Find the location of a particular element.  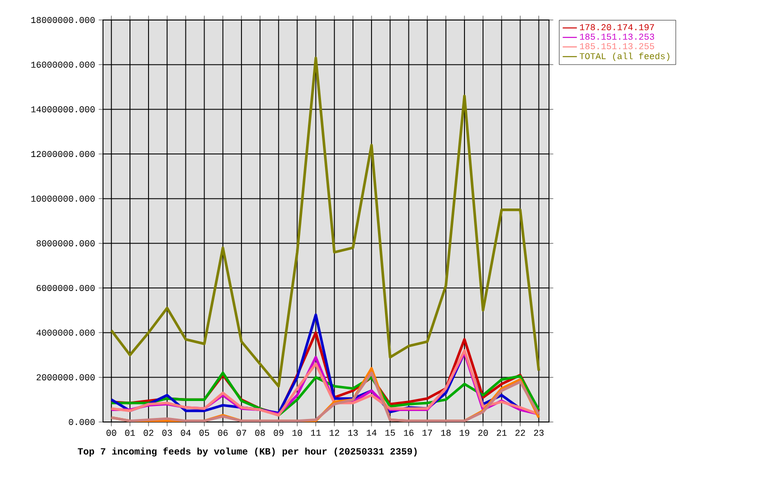

x-tick-label: 00 is located at coordinates (111, 433).